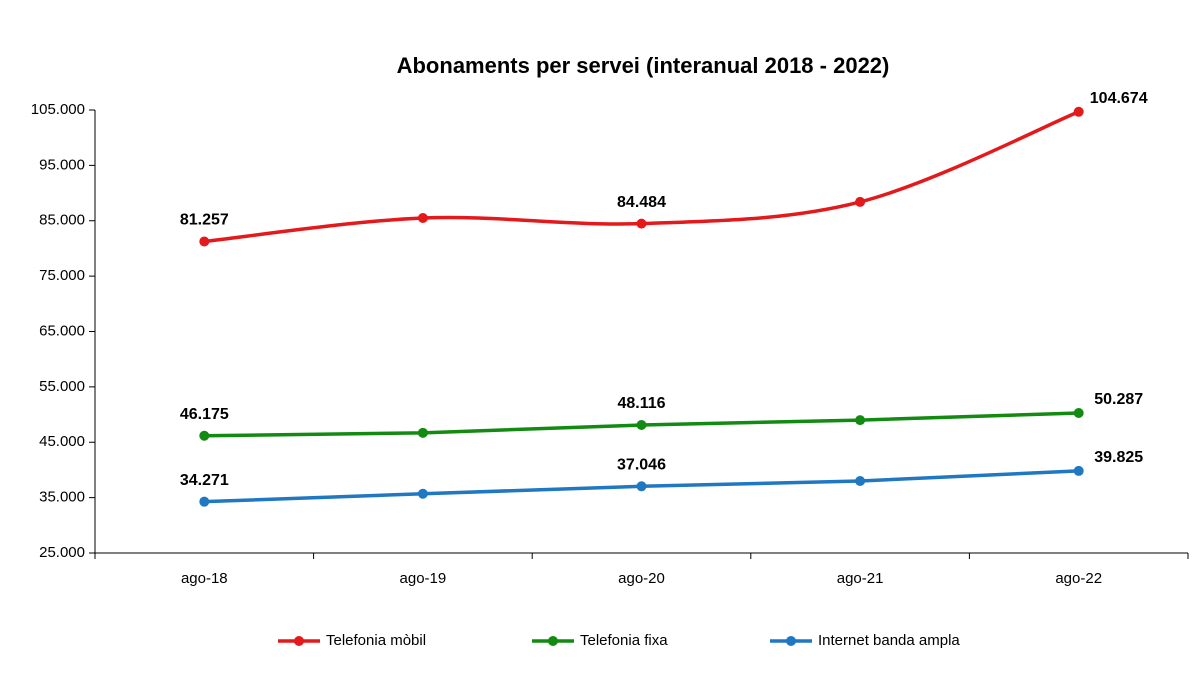 The height and width of the screenshot is (675, 1200). What do you see at coordinates (423, 578) in the screenshot?
I see `x-tick-label: ago-19` at bounding box center [423, 578].